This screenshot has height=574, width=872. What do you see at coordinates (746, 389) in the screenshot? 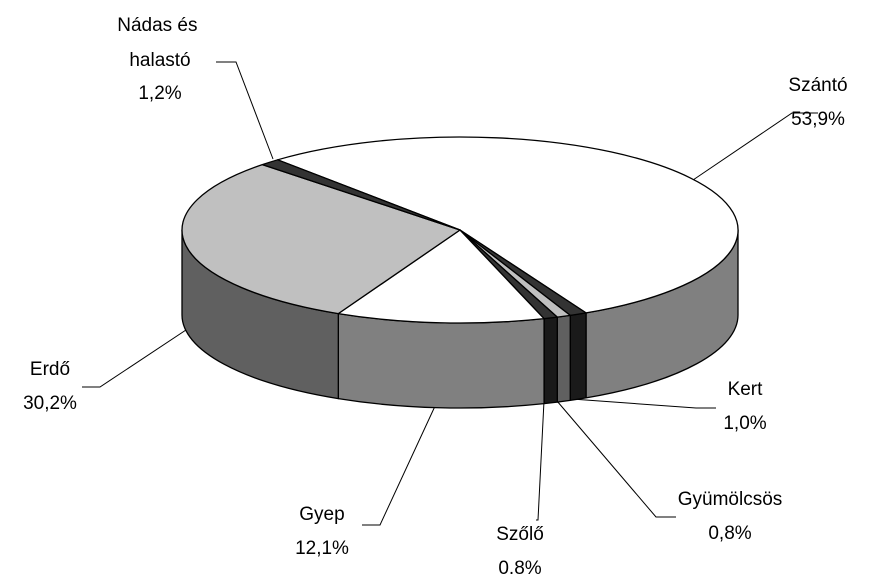
I see `data-label-name: Kert` at bounding box center [746, 389].